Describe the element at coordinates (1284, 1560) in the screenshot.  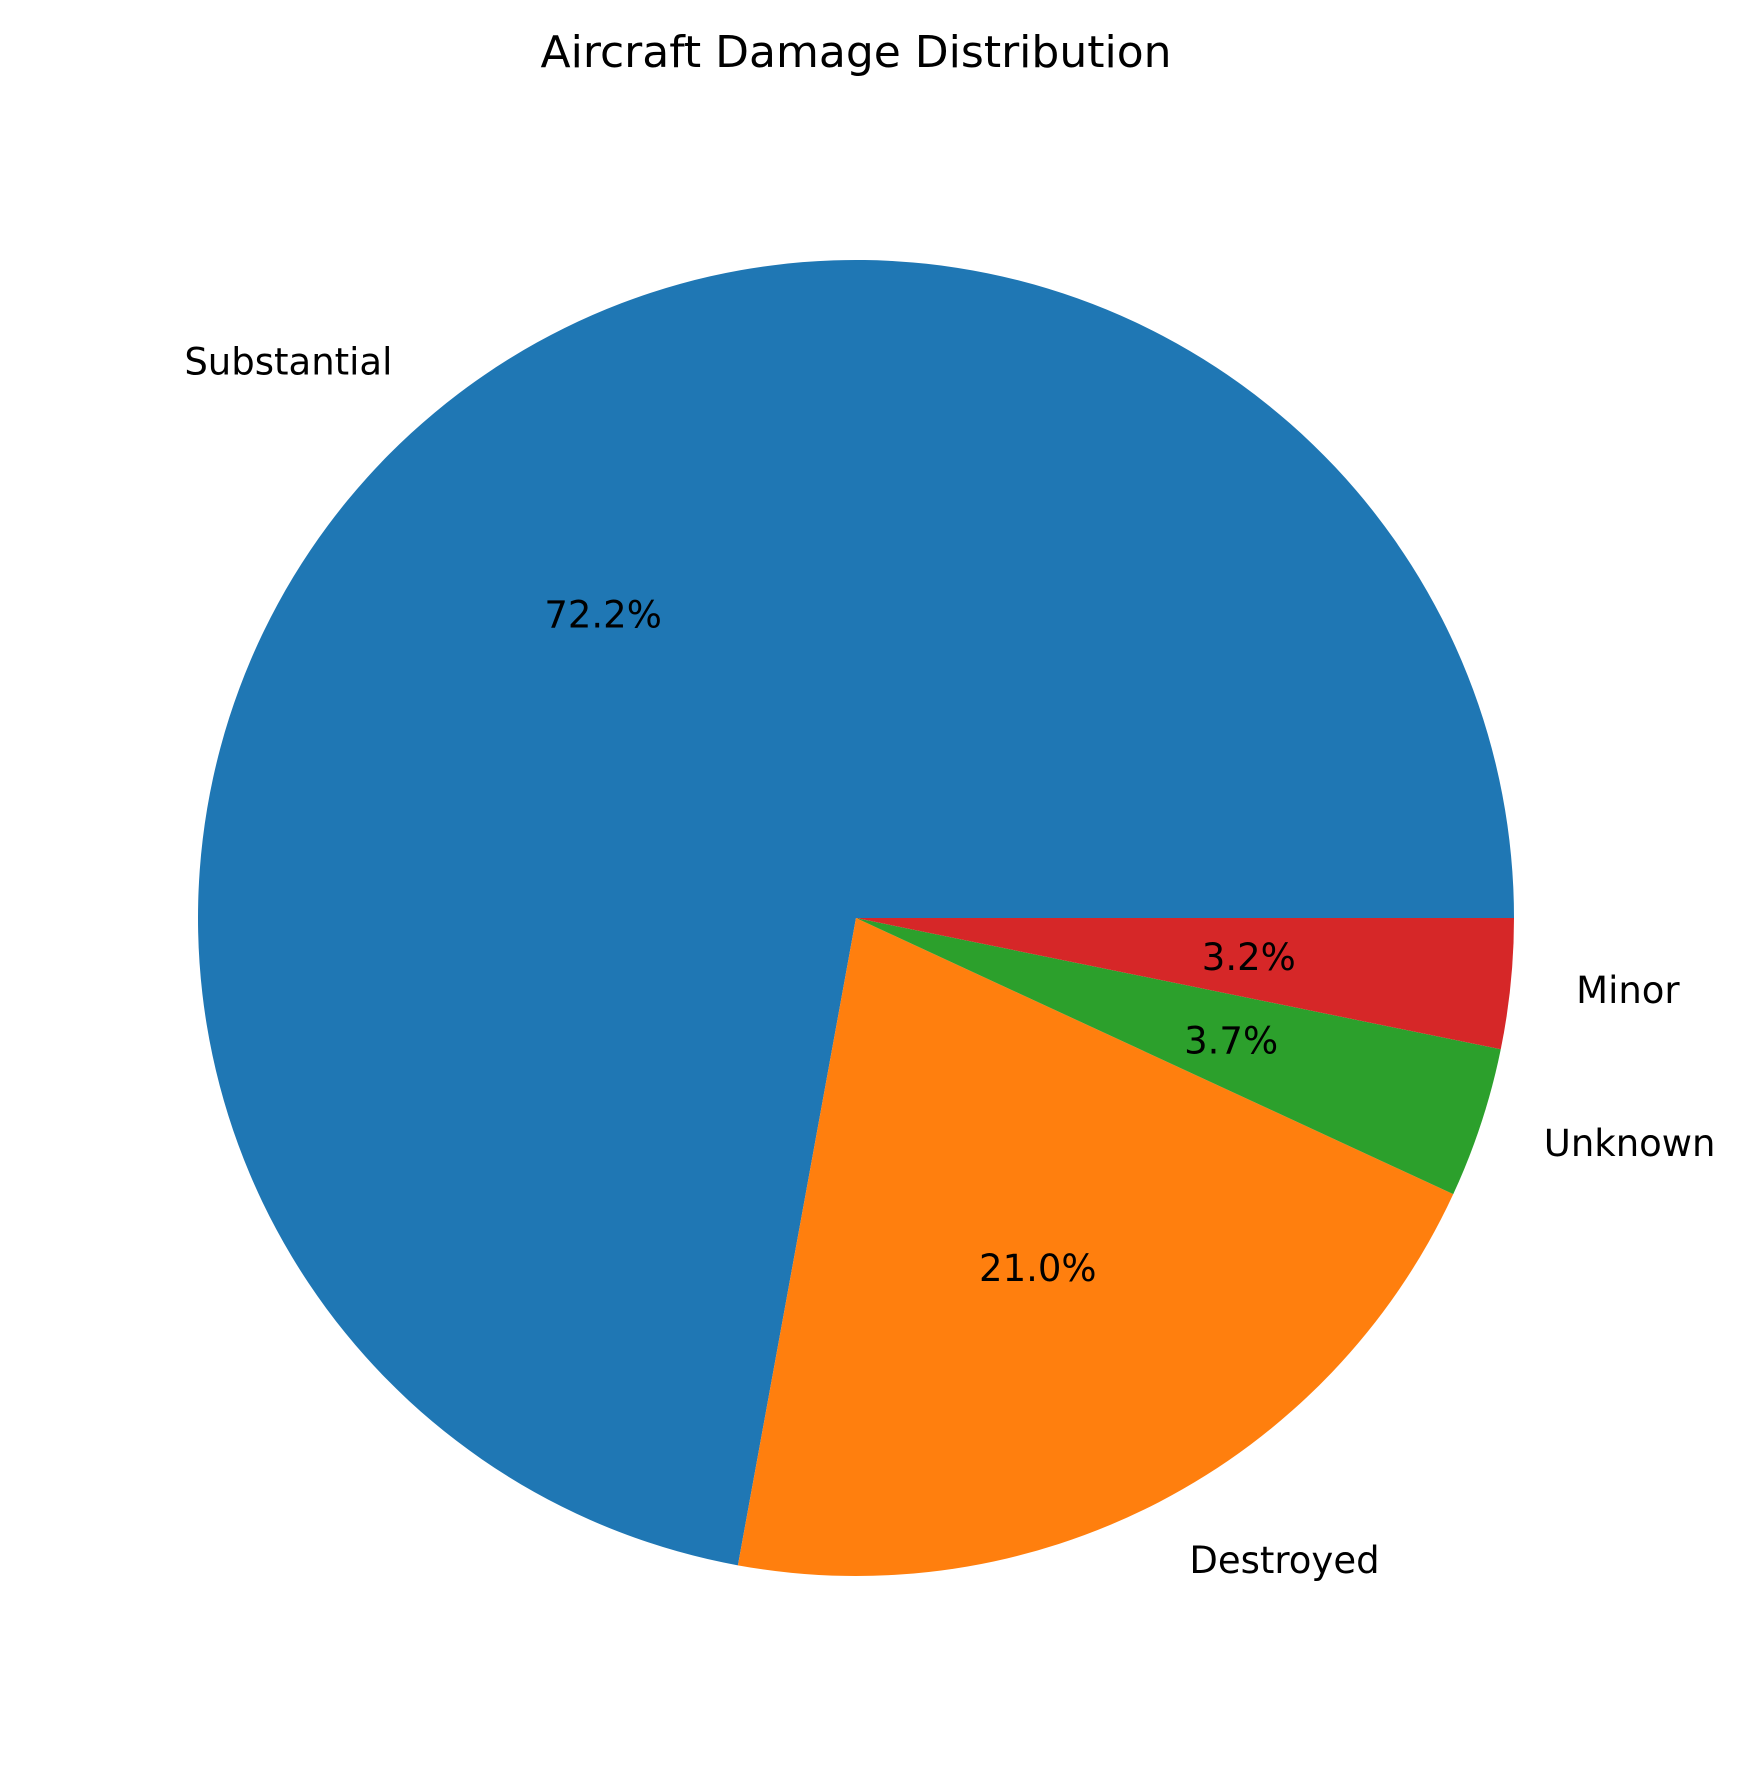
I see `slice-label-destroyed: Destroyed` at that location.